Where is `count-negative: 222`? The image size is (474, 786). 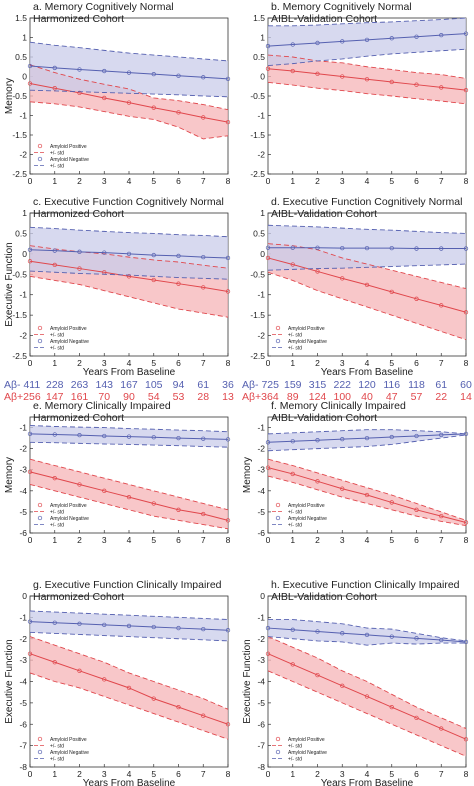
count-negative: 222 is located at coordinates (342, 385).